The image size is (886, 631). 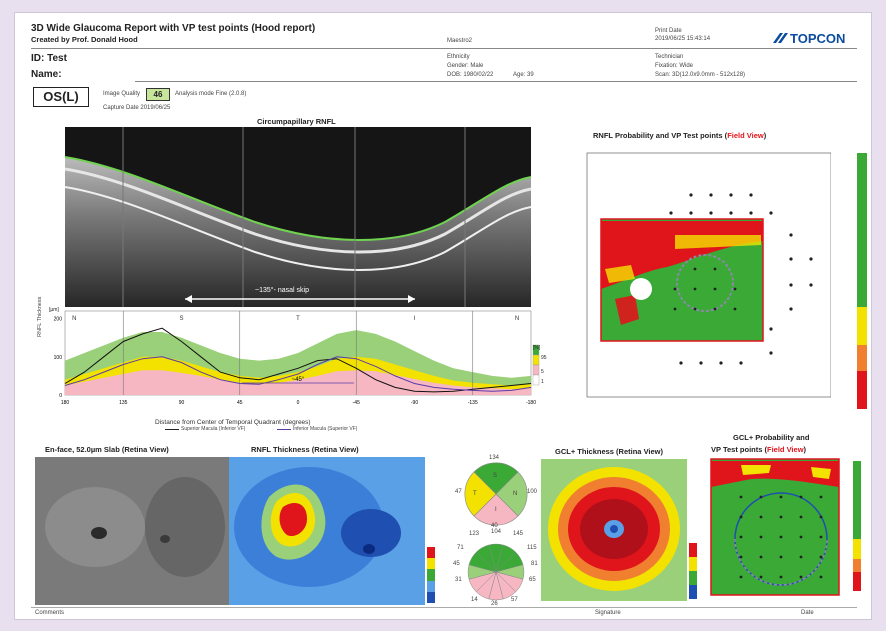 What do you see at coordinates (473, 403) in the screenshot?
I see `x-tick-7: -135` at bounding box center [473, 403].